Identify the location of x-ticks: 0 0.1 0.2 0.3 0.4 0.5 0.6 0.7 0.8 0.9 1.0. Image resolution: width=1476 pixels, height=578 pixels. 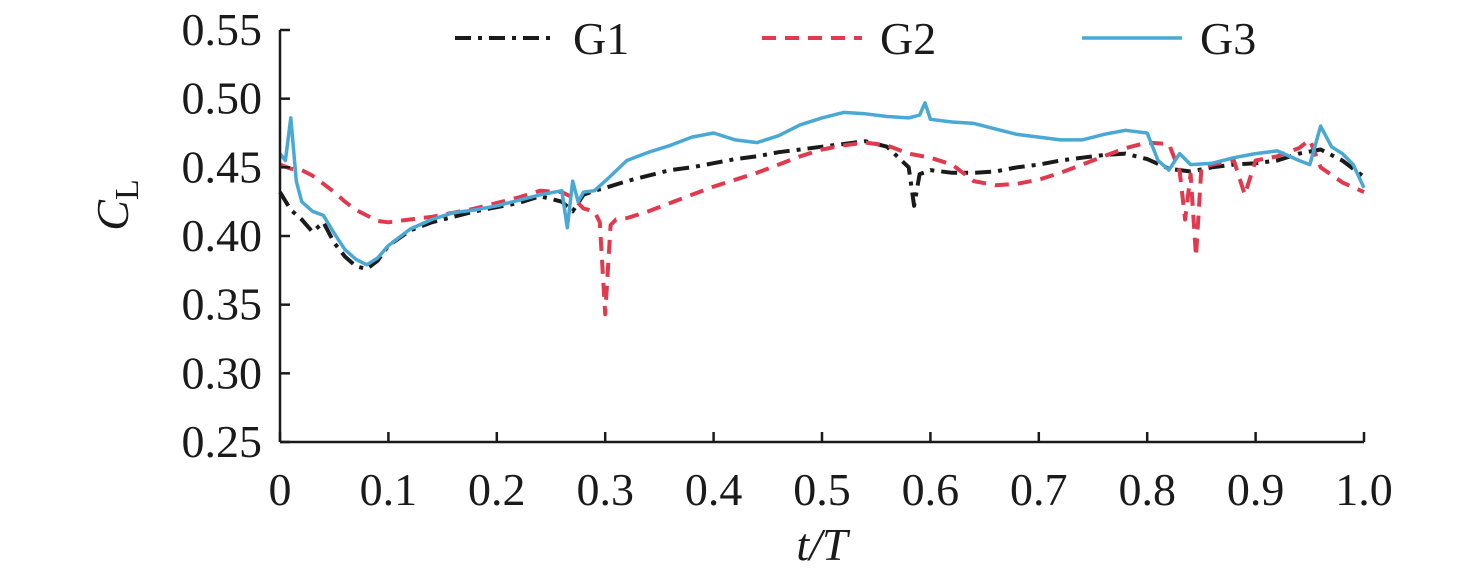
(831, 473).